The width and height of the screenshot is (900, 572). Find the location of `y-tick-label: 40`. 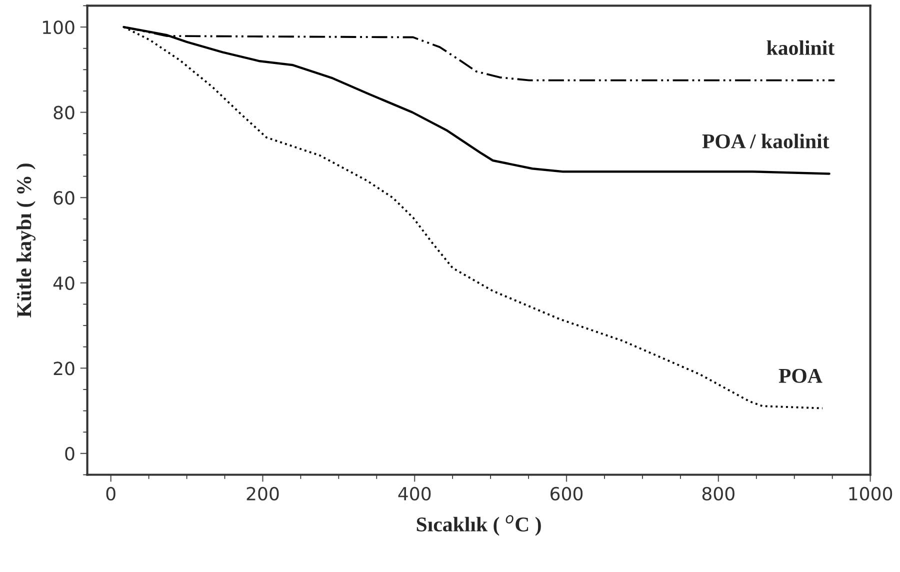

y-tick-label: 40 is located at coordinates (63, 283).